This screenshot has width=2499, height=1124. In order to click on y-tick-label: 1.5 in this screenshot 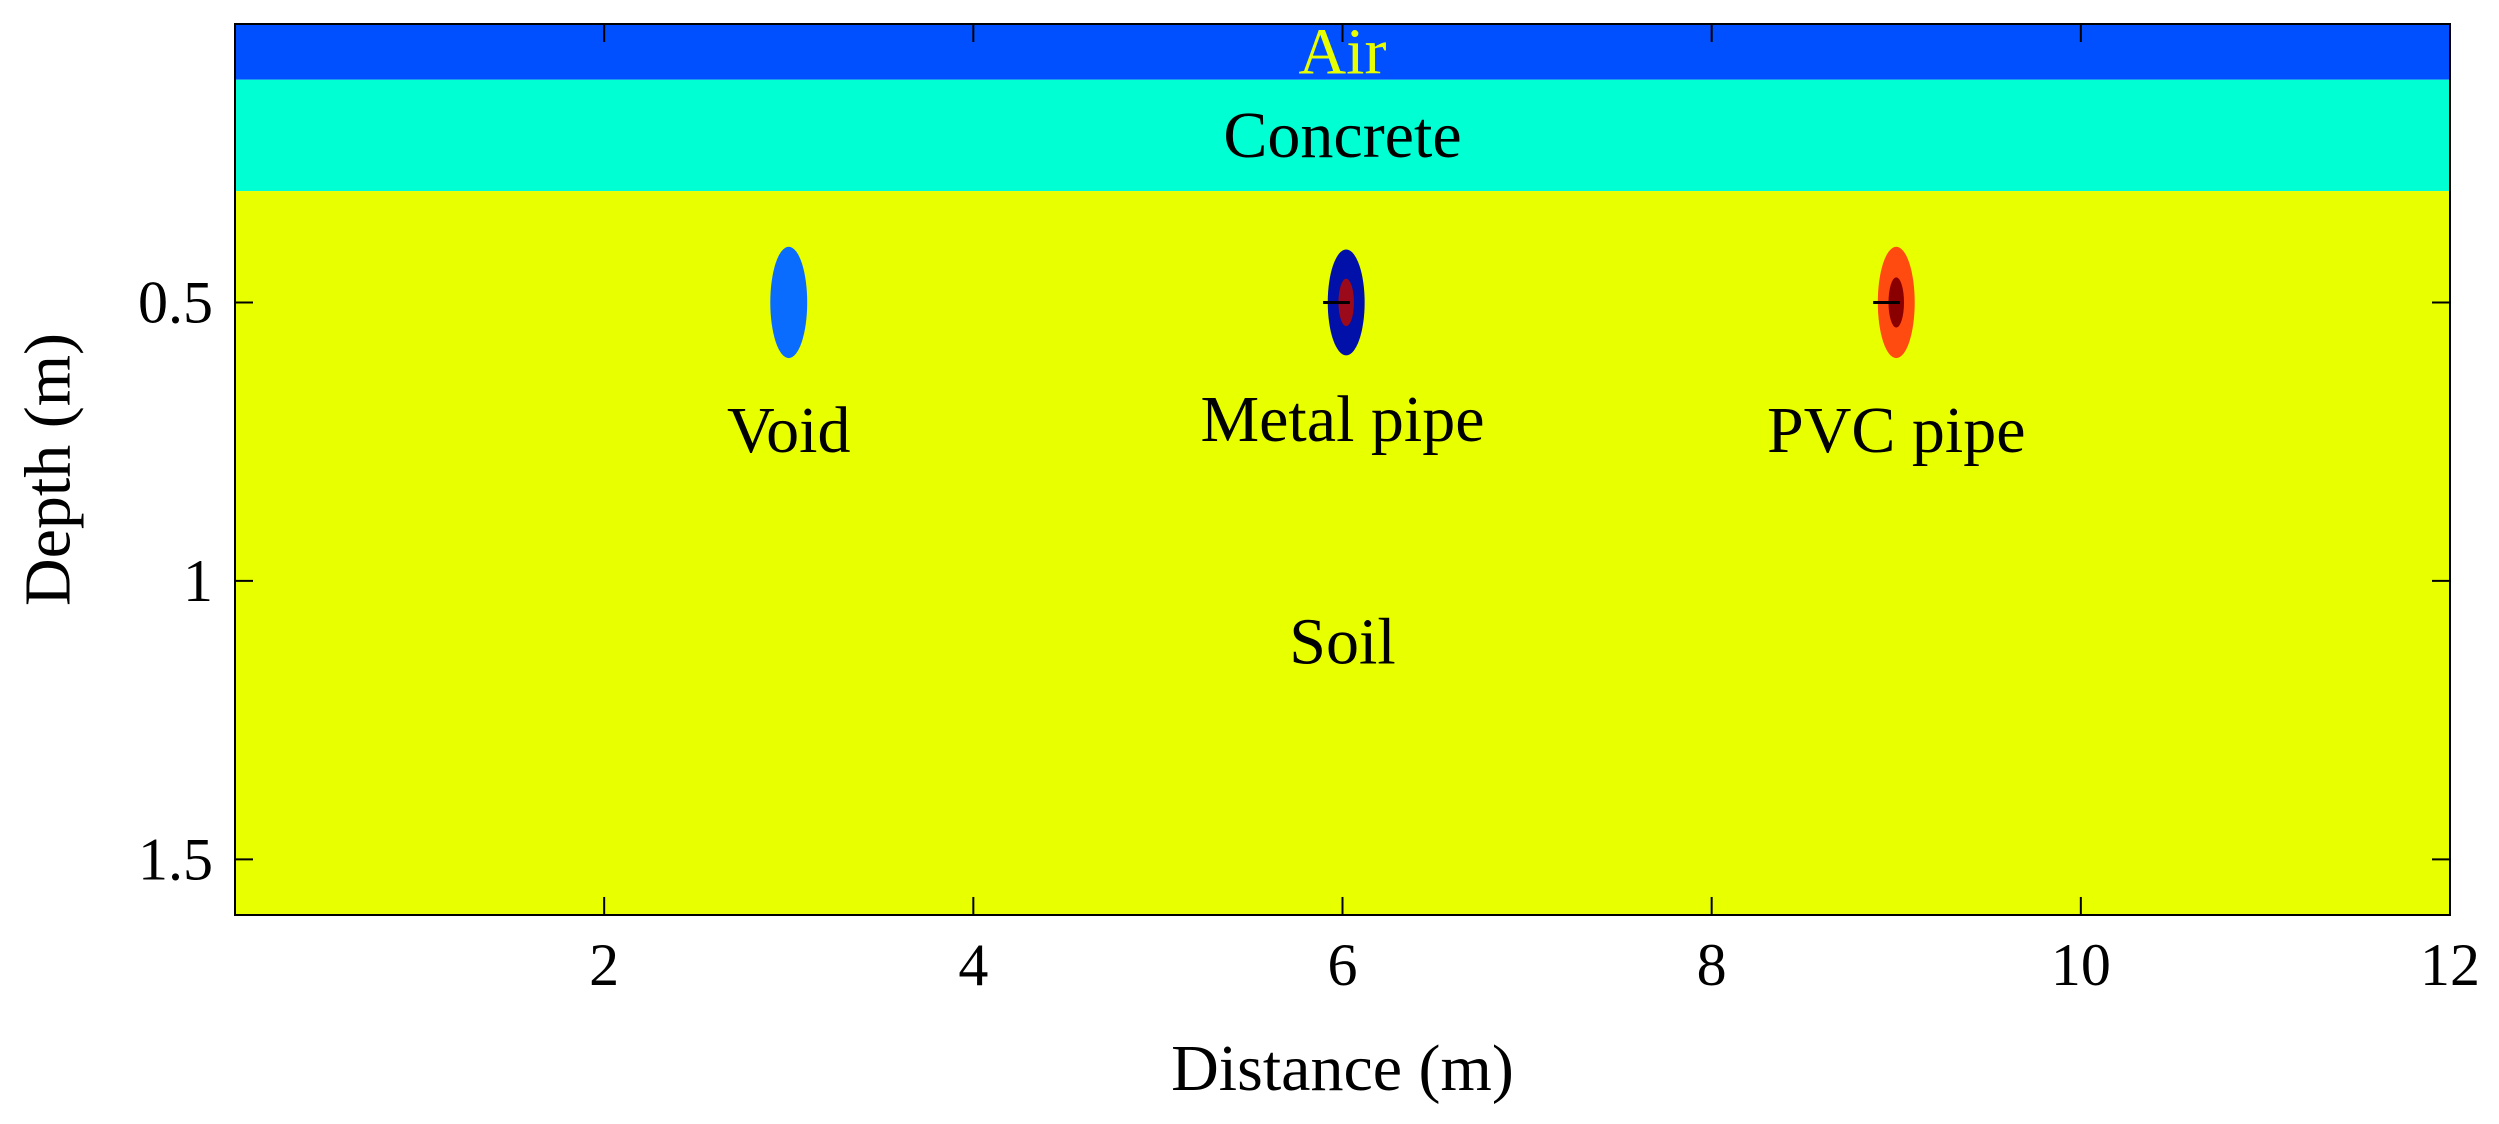, I will do `click(175, 859)`.